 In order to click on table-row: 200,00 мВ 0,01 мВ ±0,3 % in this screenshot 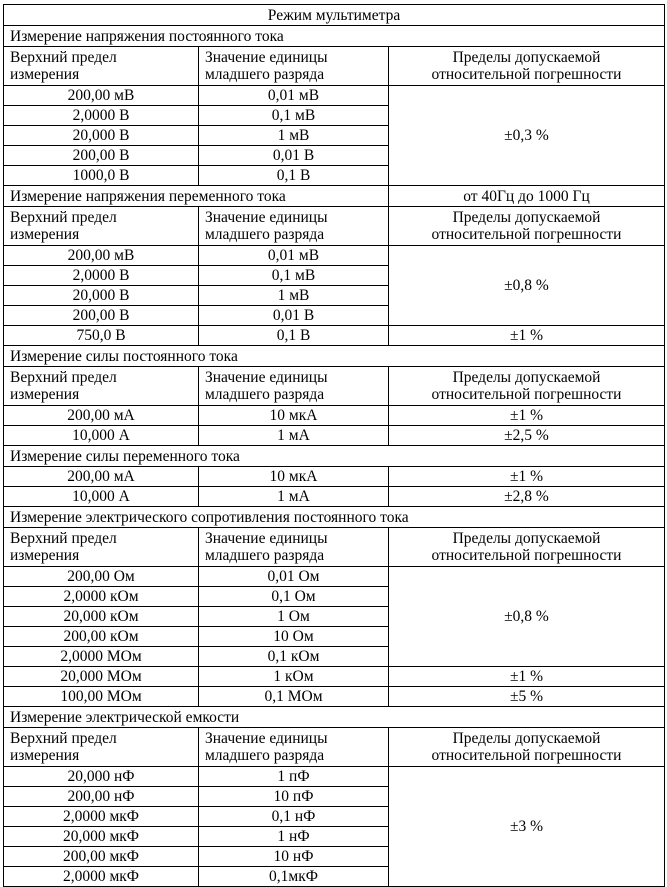, I will do `click(334, 135)`.